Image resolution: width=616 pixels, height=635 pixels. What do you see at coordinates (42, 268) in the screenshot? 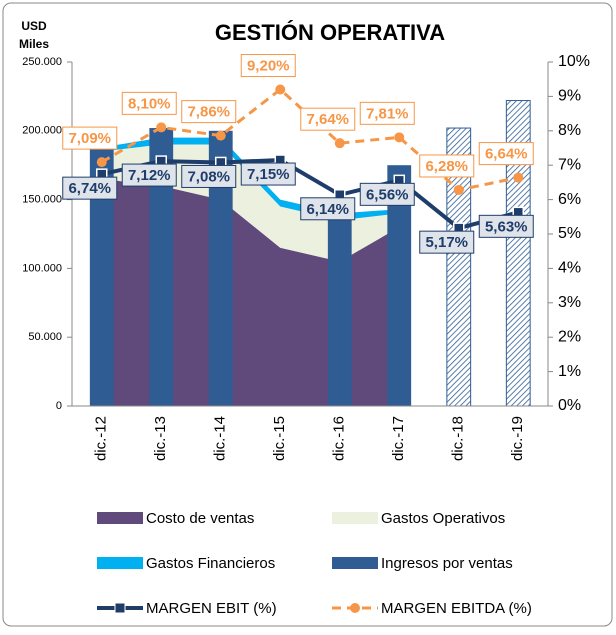
I see `y-tick-label: 100.000` at bounding box center [42, 268].